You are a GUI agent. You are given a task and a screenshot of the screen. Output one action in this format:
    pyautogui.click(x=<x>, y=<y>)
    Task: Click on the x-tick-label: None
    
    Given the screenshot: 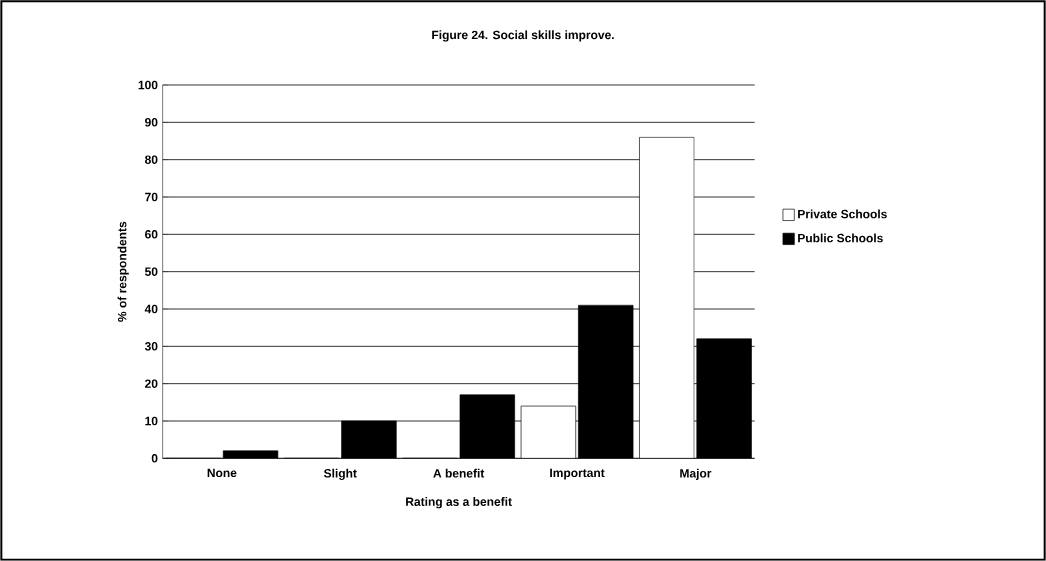 What is the action you would take?
    pyautogui.click(x=222, y=473)
    